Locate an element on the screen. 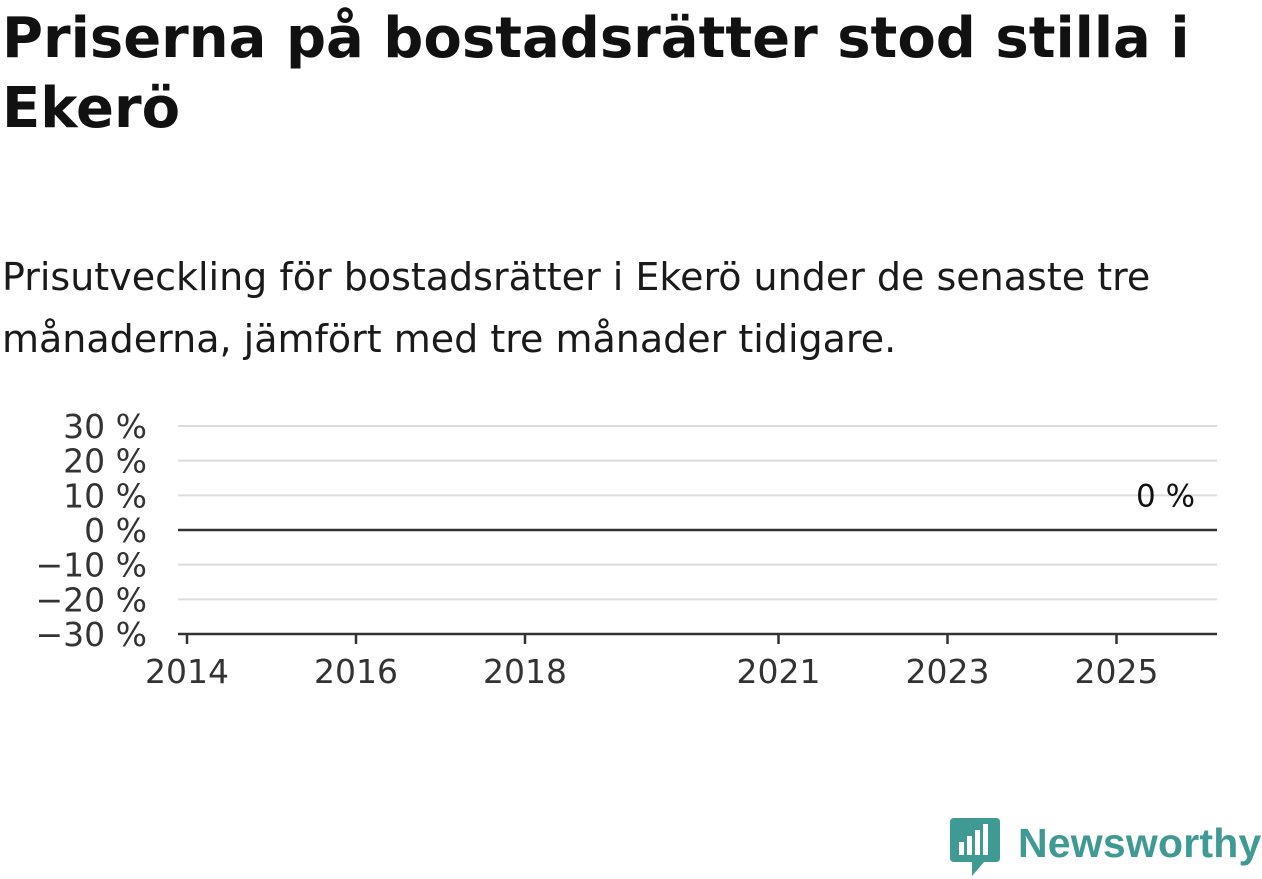  brand-name: Newsworthy is located at coordinates (1140, 843).